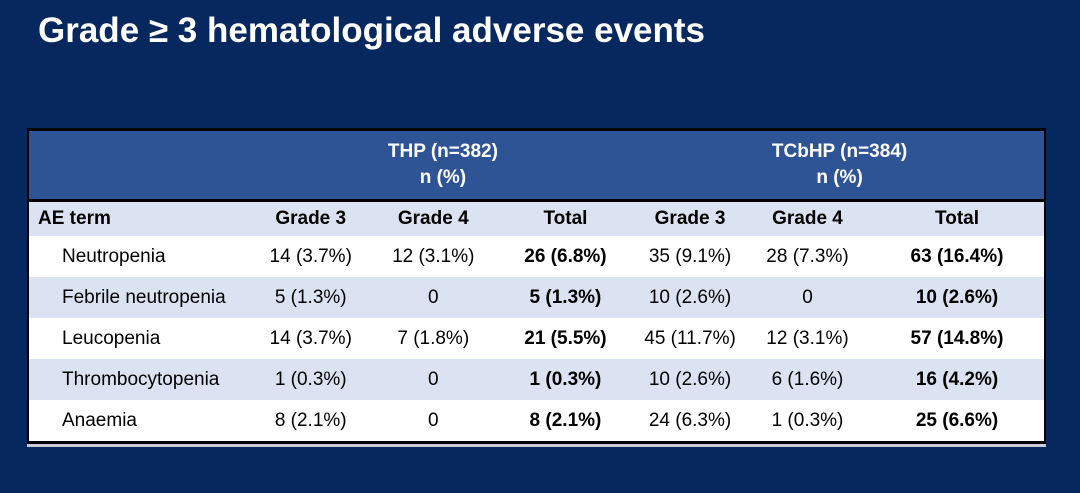  Describe the element at coordinates (139, 218) in the screenshot. I see `col-header-ae-term: AE term` at that location.